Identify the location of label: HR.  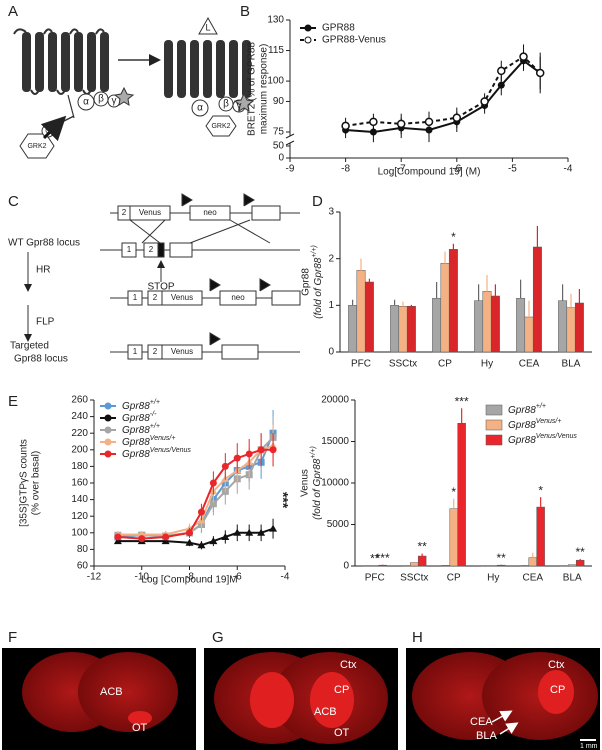
(43, 270).